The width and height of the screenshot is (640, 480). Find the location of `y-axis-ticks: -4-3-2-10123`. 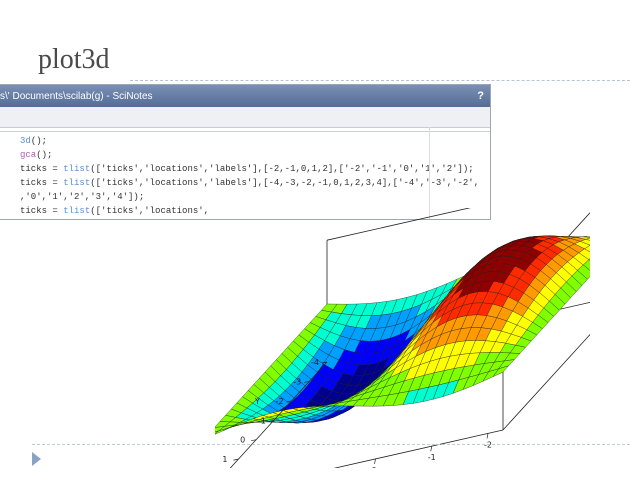

y-axis-ticks: -4-3-2-10123 is located at coordinates (275, 411).